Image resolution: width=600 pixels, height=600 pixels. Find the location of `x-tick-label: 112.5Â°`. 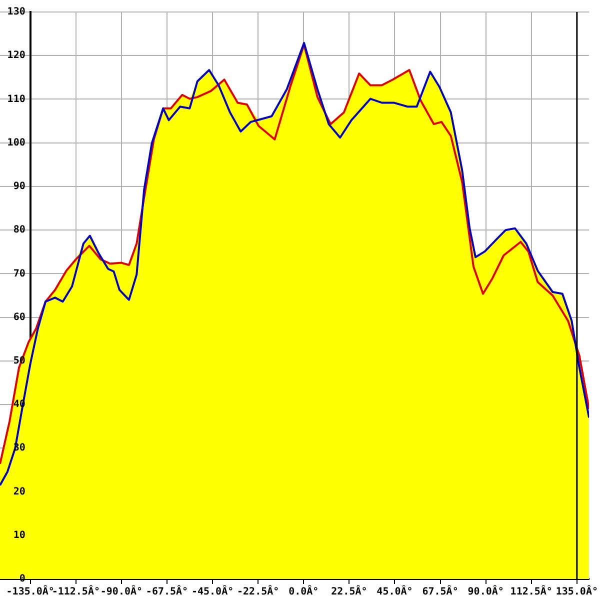

x-tick-label: 112.5Â° is located at coordinates (531, 591).